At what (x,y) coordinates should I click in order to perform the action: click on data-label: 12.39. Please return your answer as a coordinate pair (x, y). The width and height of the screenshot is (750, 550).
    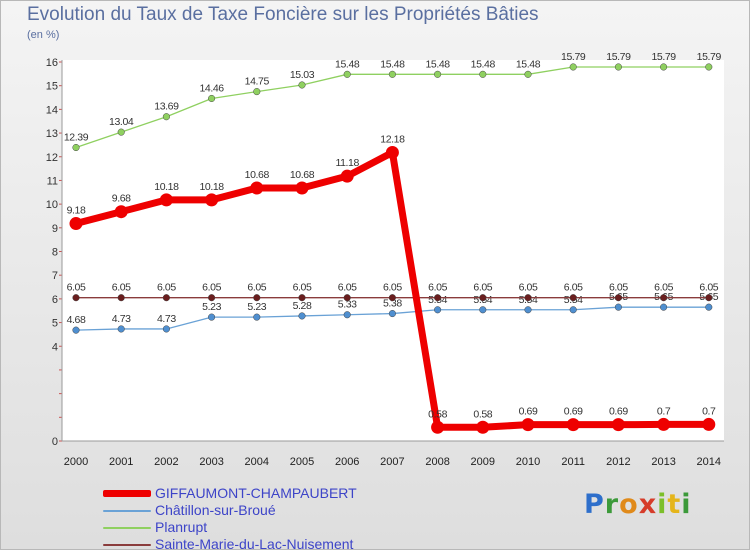
    Looking at the image, I should click on (76, 138).